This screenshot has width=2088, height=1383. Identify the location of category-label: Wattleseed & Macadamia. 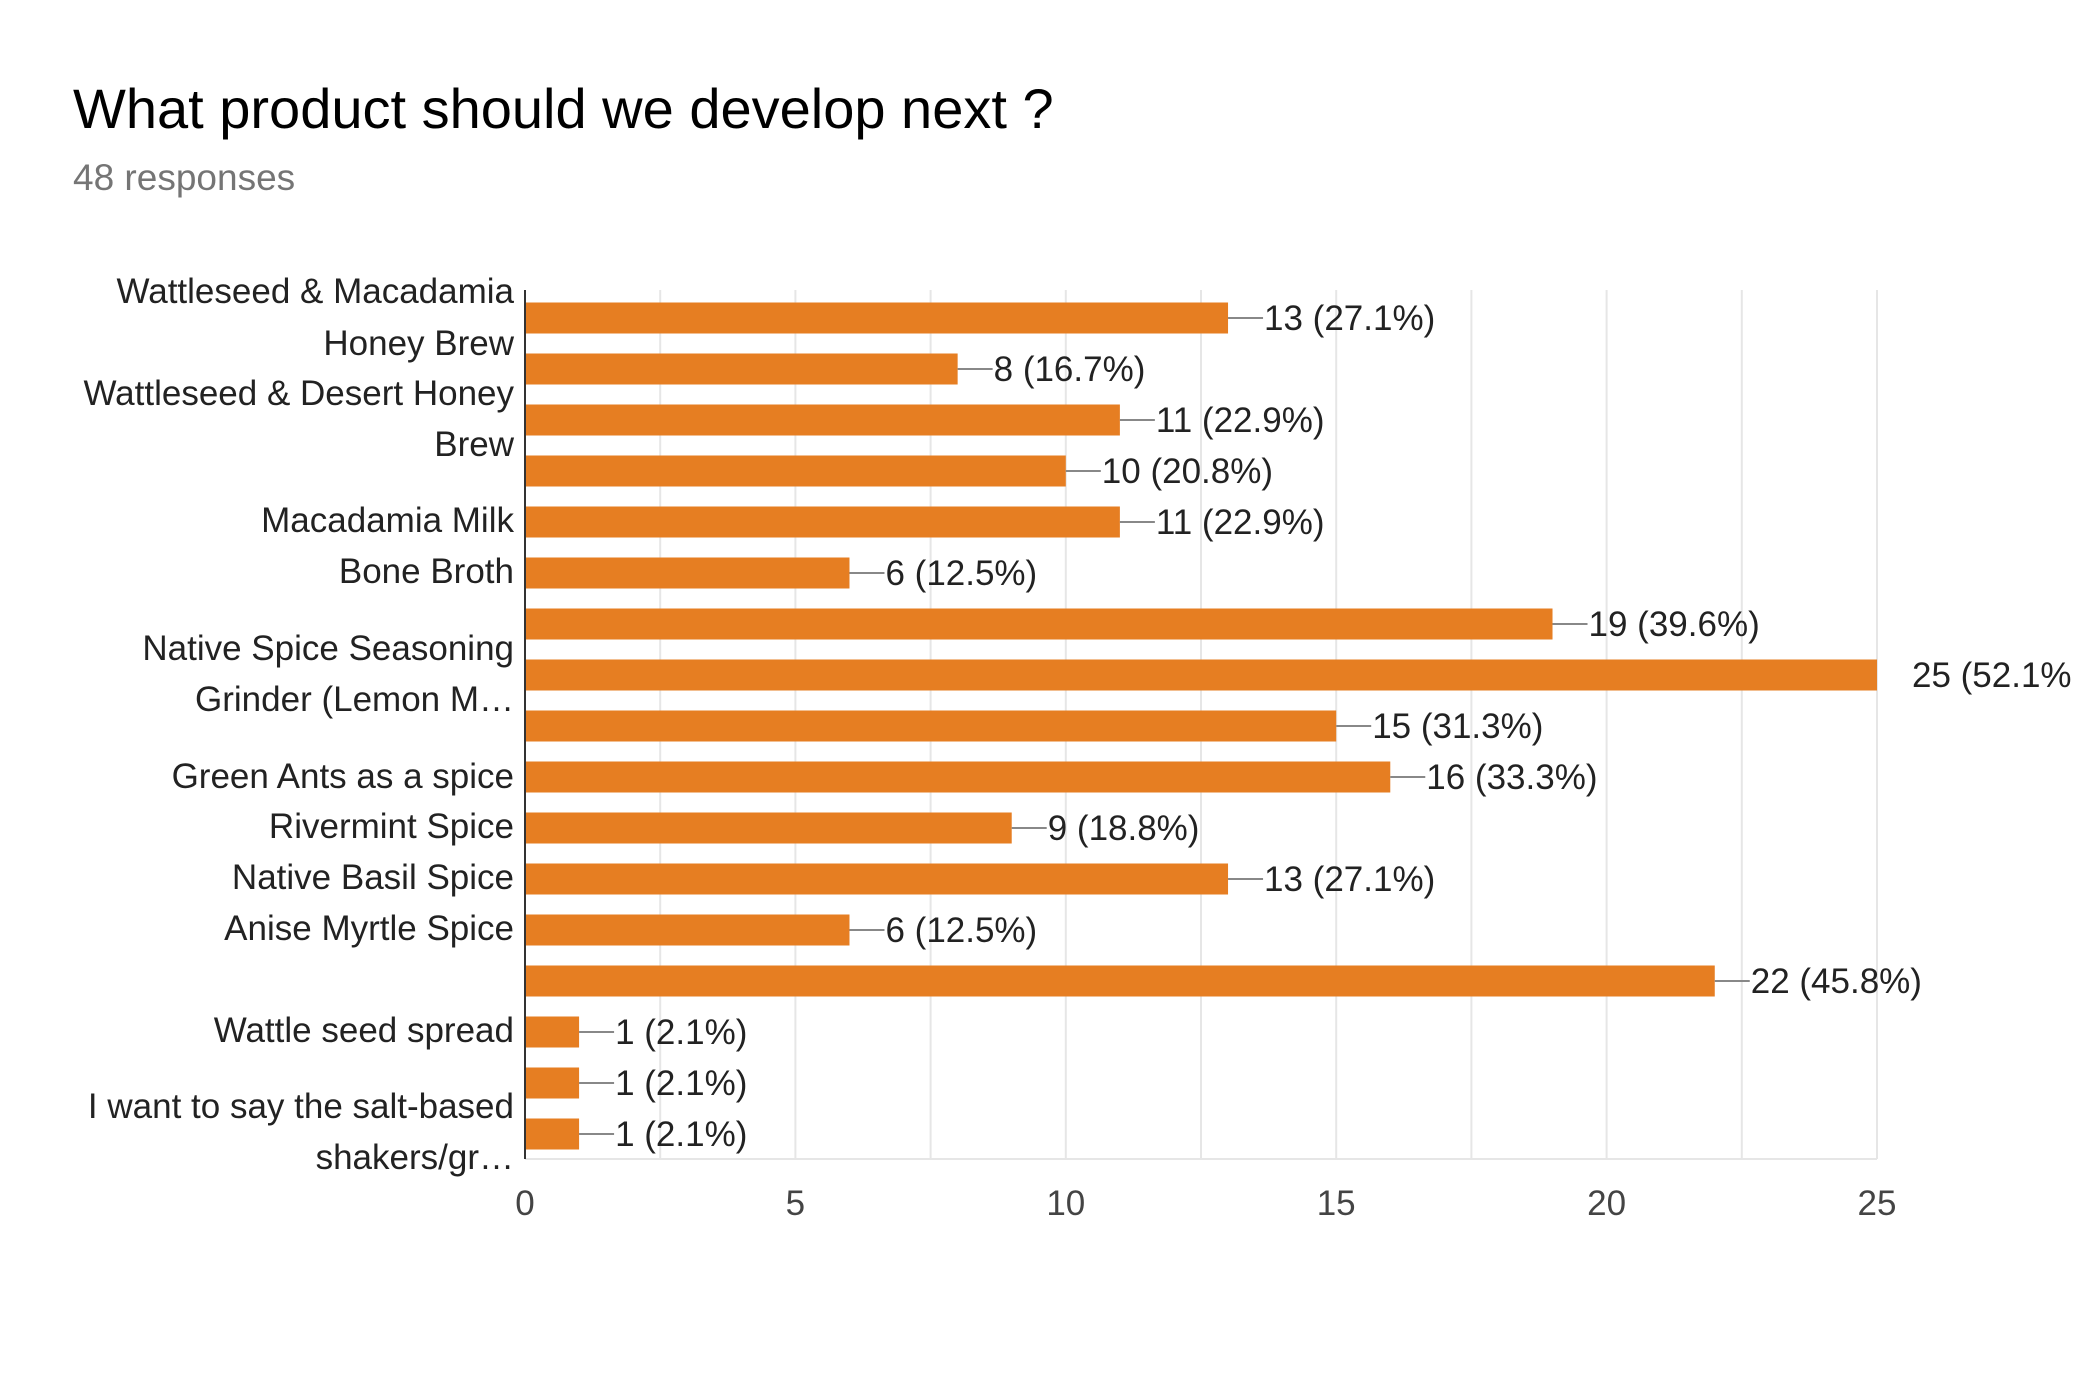
(316, 291).